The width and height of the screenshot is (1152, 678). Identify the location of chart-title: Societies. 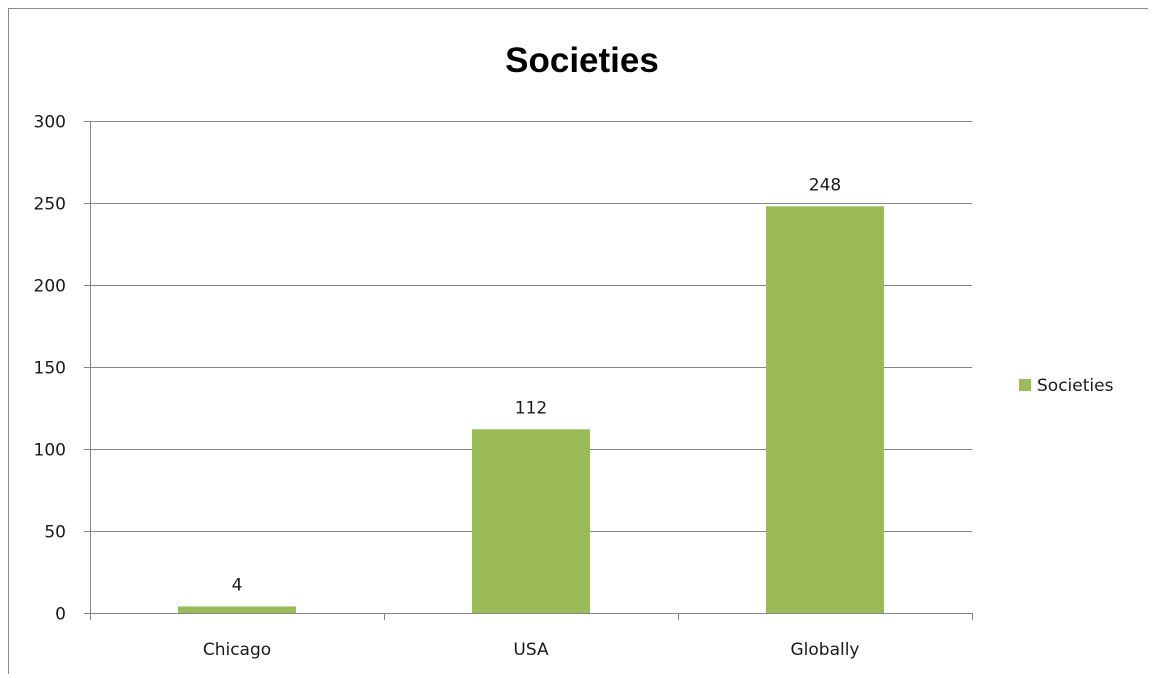
(582, 60).